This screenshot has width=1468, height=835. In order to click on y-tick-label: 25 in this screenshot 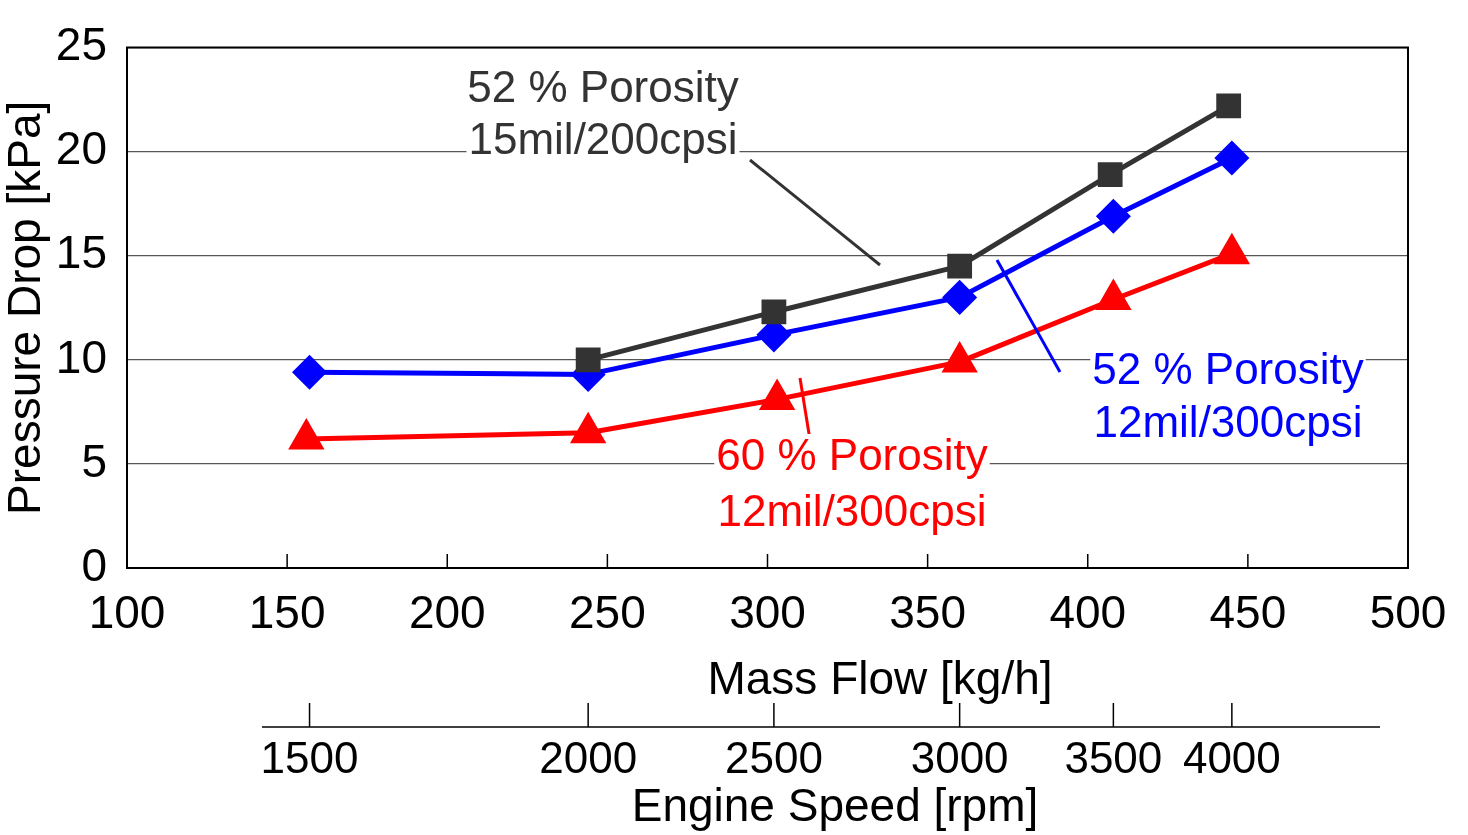, I will do `click(81, 44)`.